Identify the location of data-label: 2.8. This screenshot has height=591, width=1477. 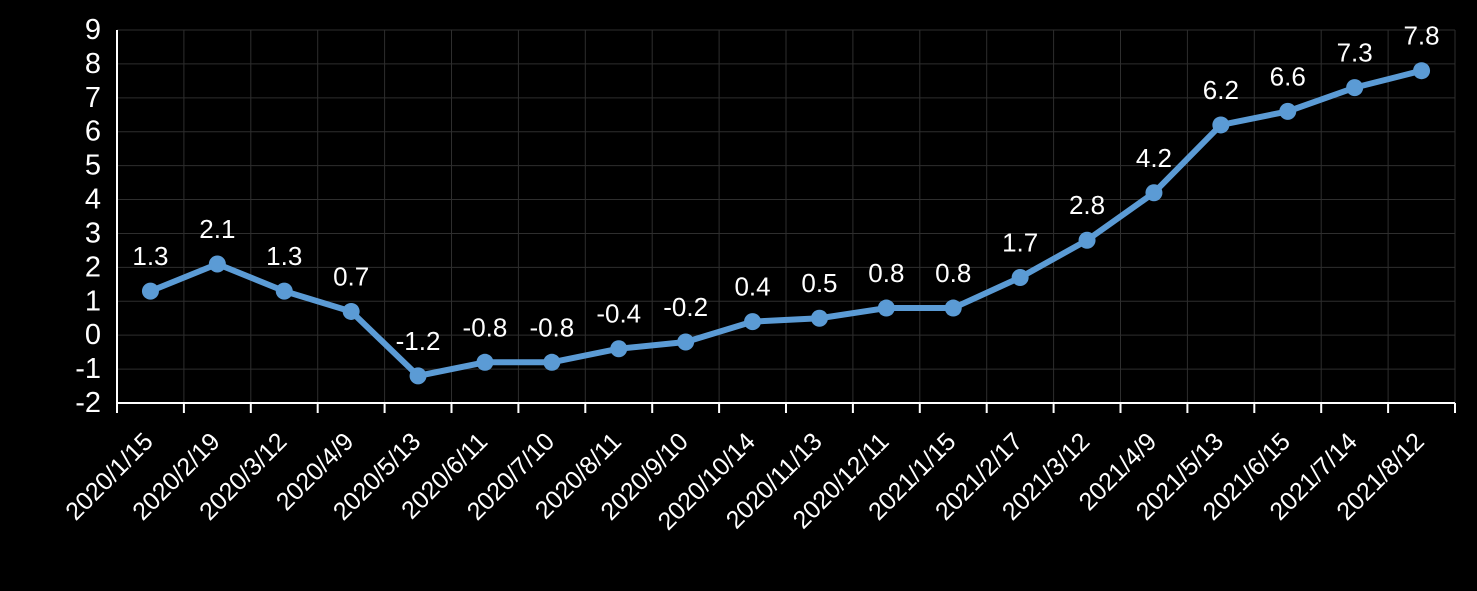
(1087, 205).